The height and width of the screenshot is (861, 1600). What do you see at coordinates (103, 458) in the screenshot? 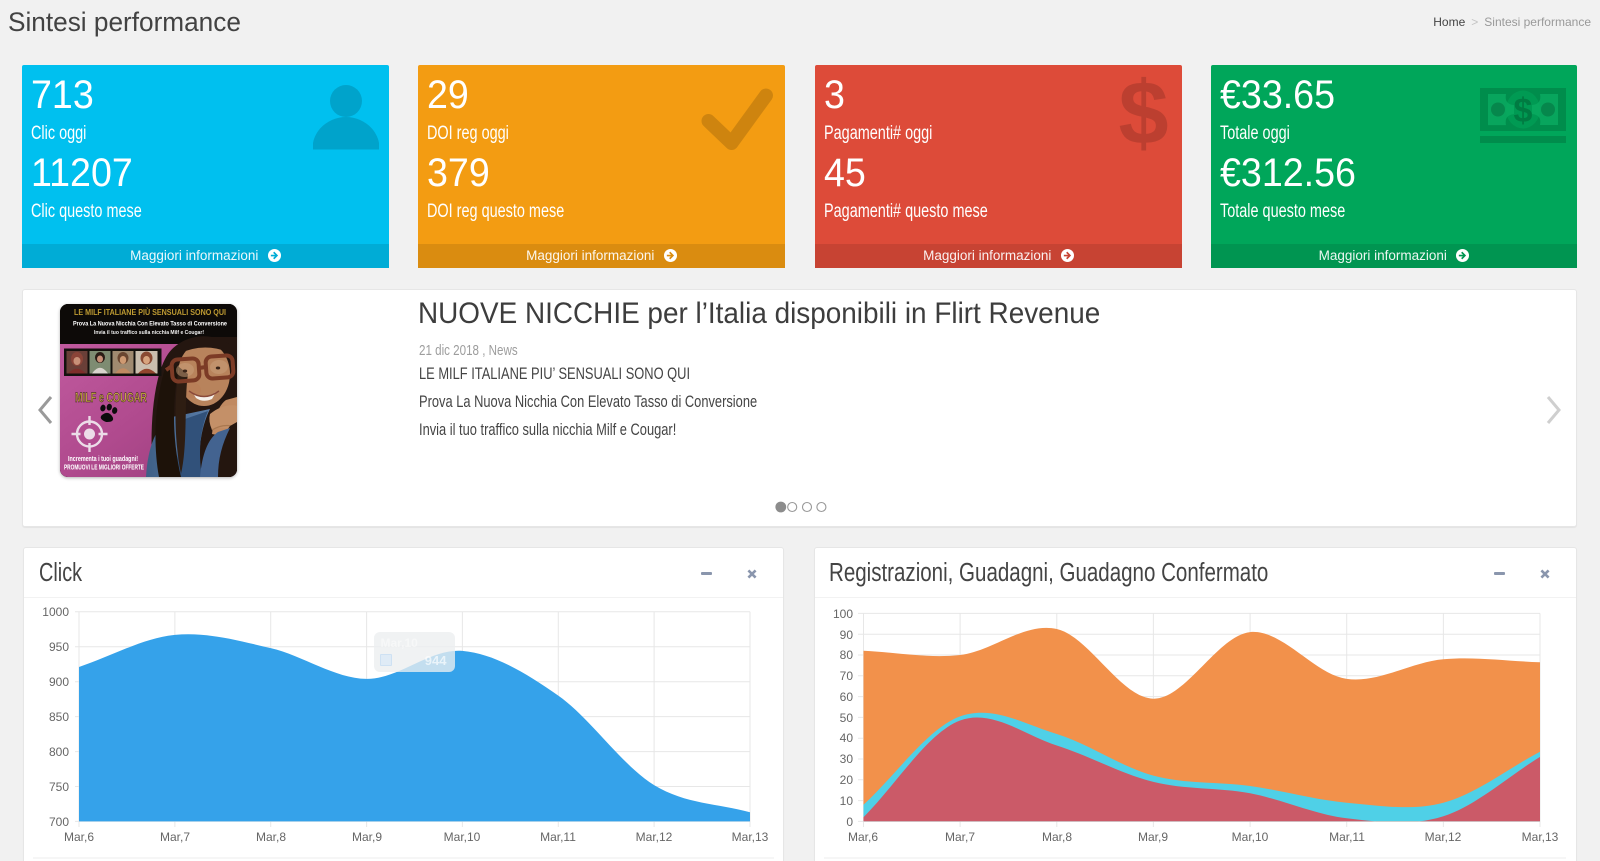
I see `svg-text: Incrementa i tuoi guadagni!` at bounding box center [103, 458].